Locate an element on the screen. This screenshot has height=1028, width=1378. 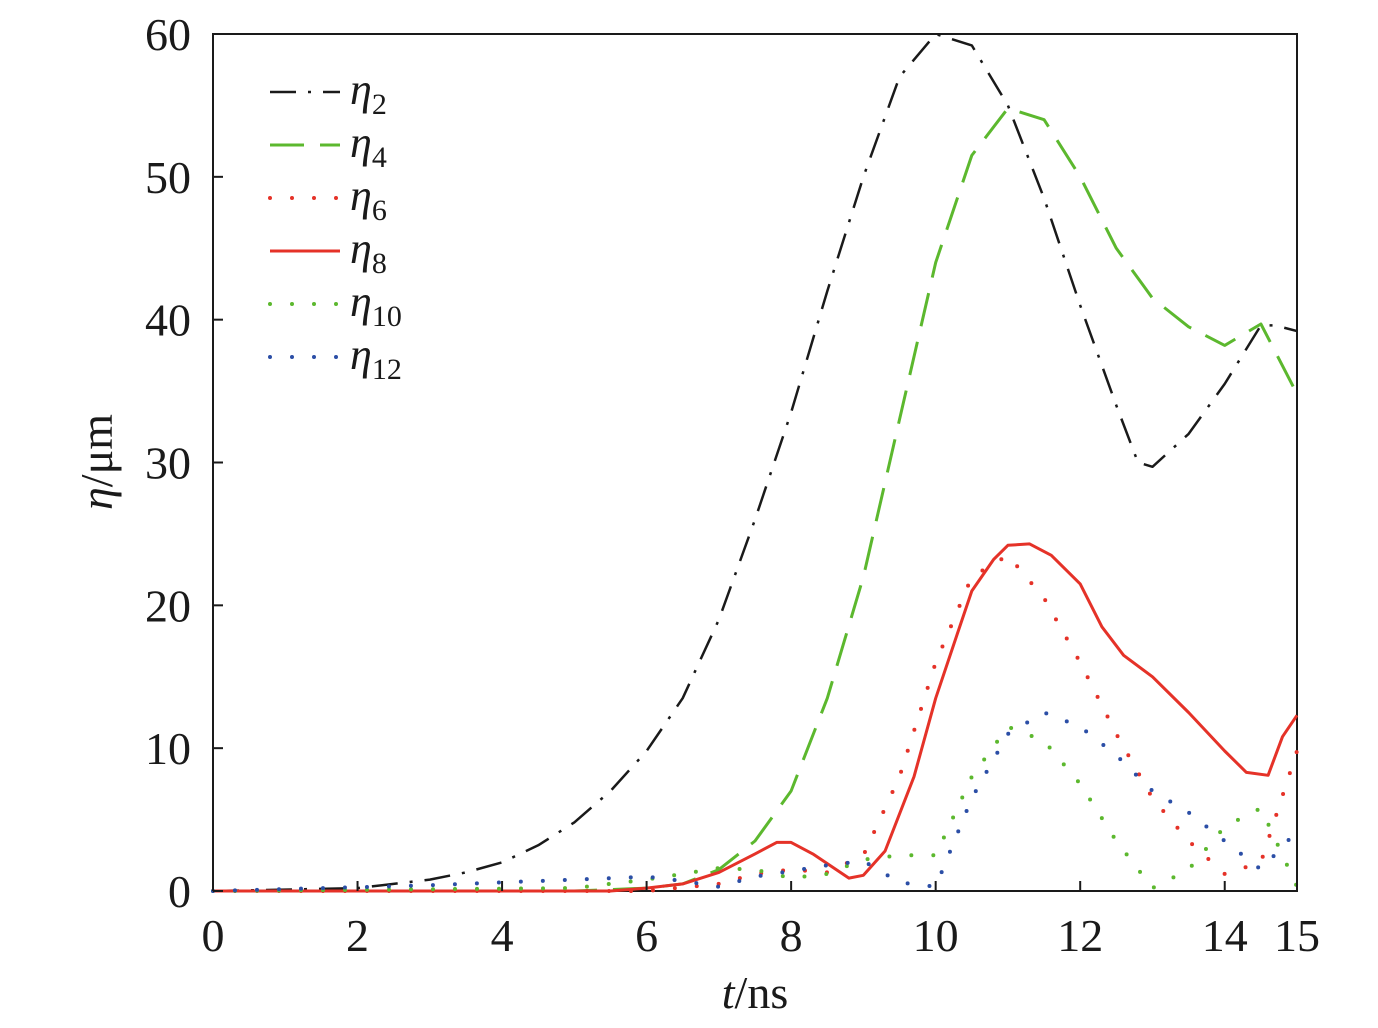
x-tick-label-12: 12 is located at coordinates (1080, 935).